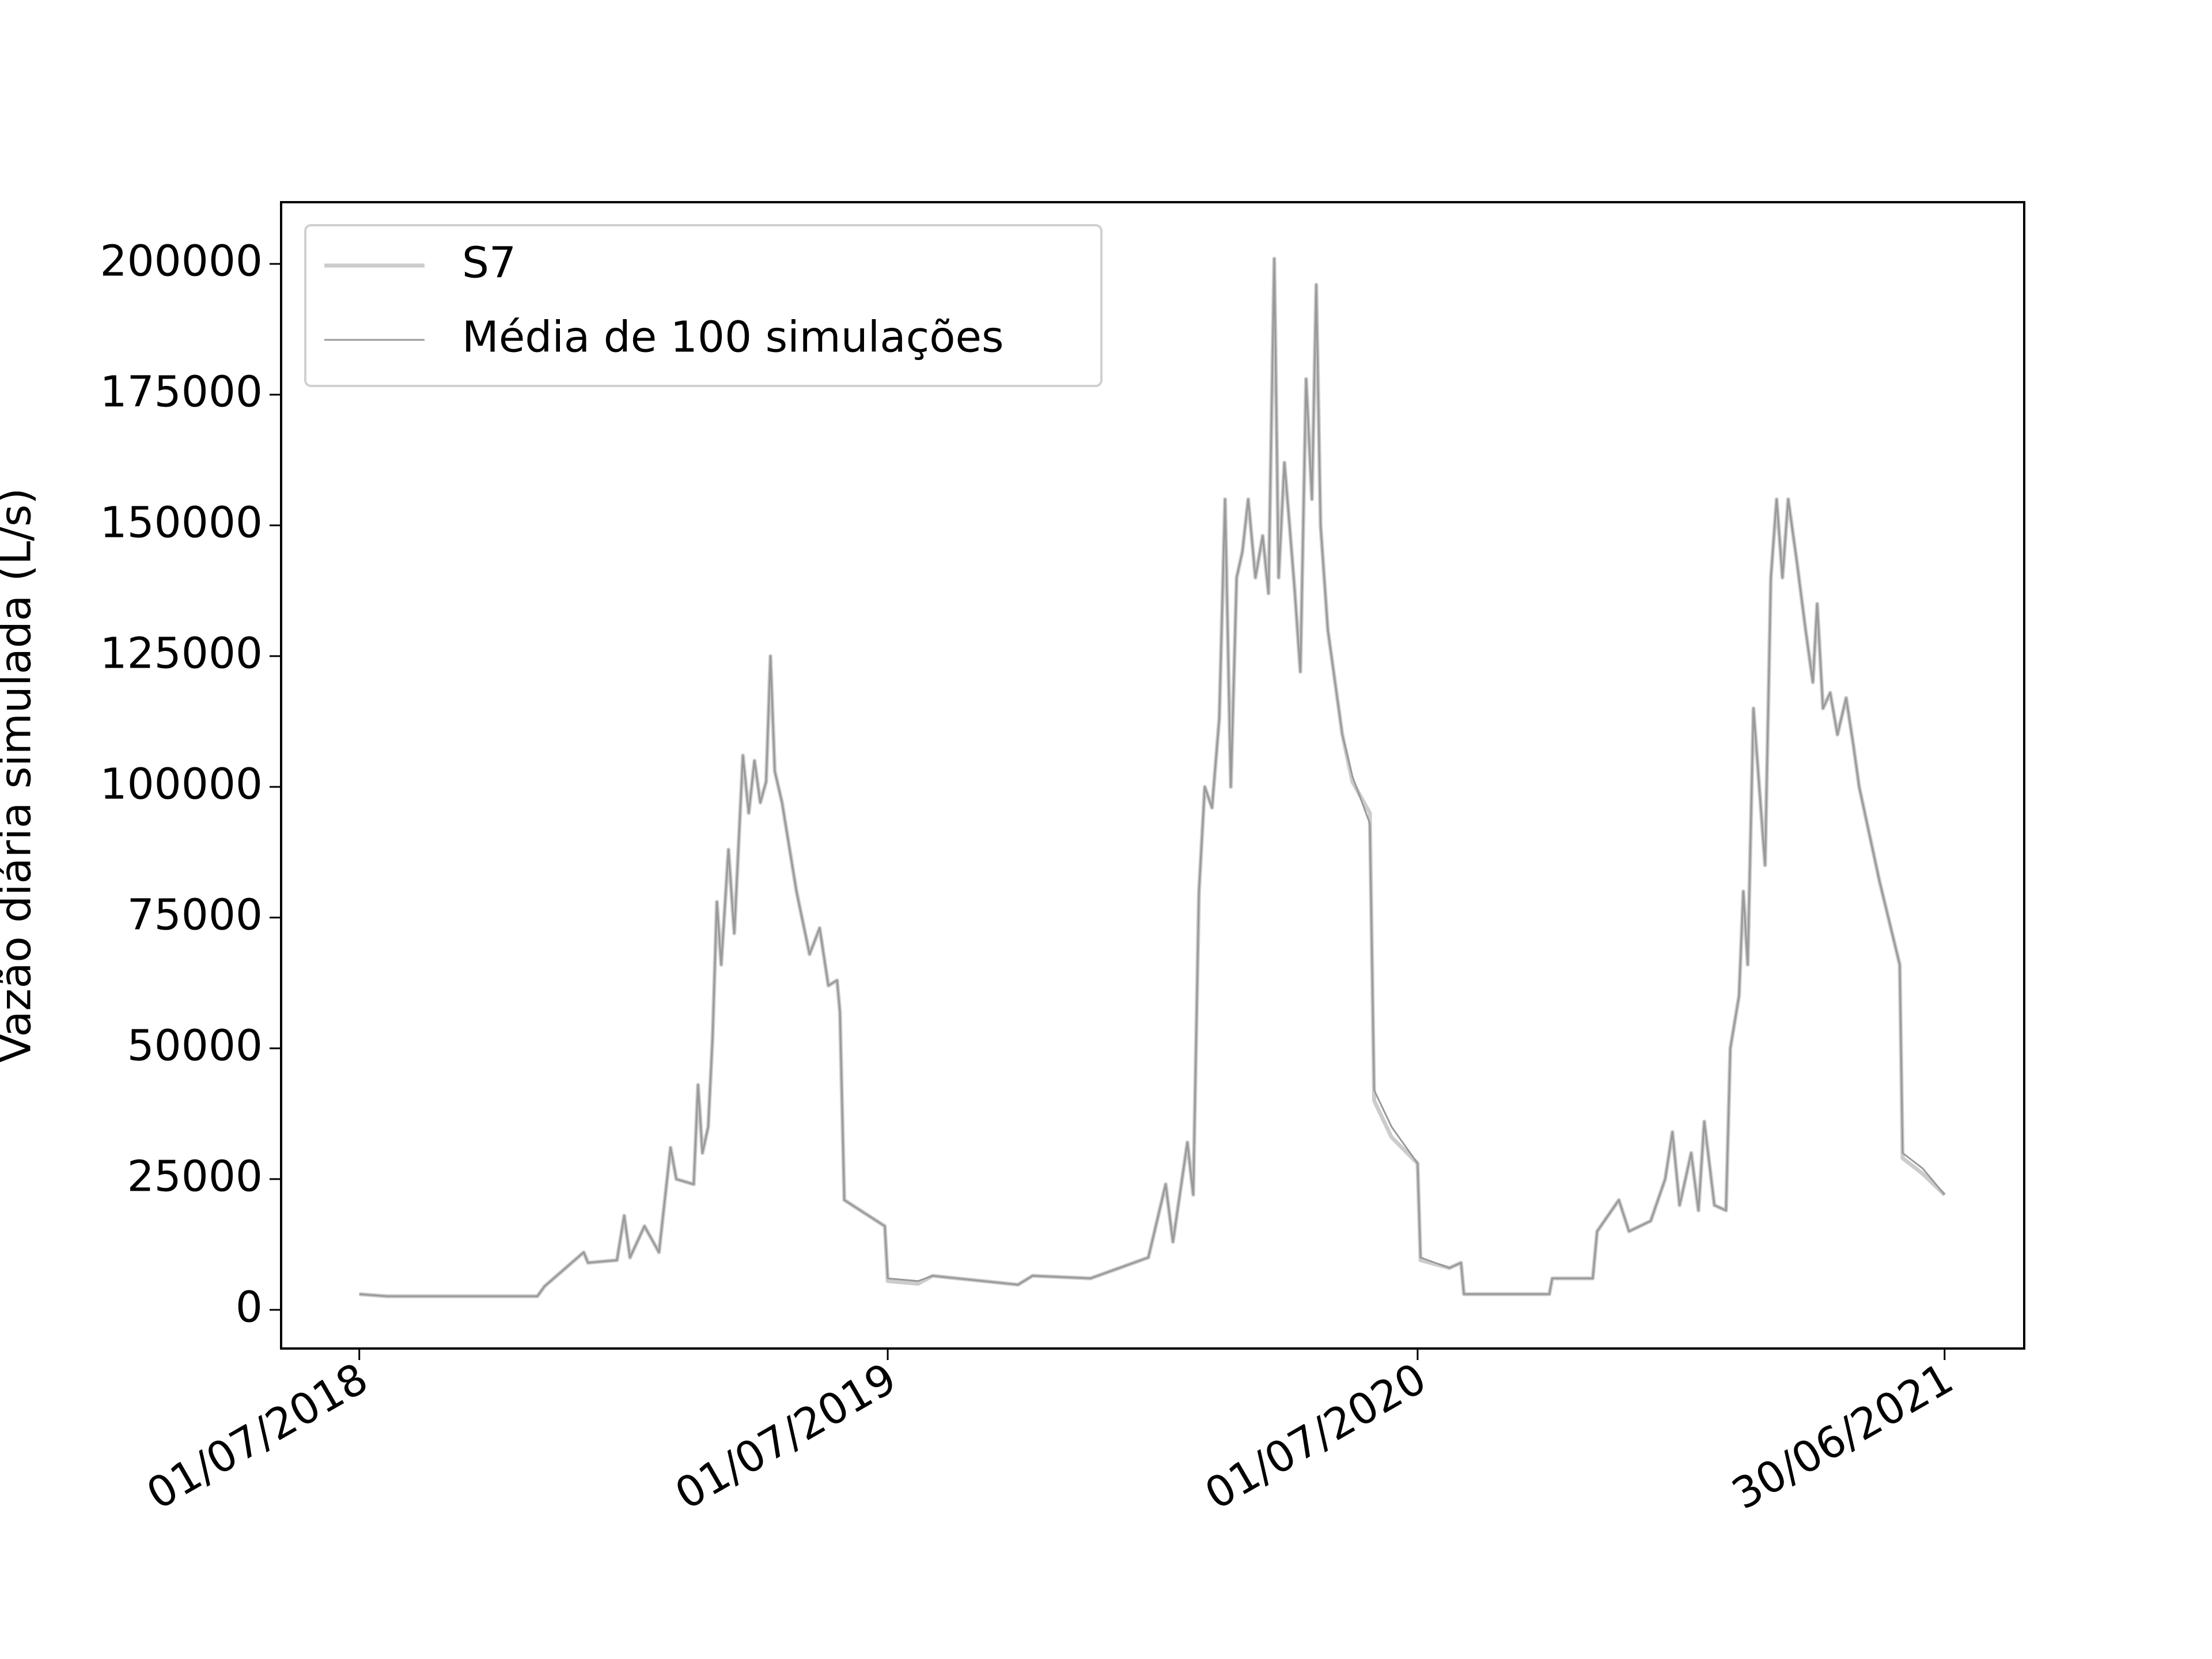 Image resolution: width=2212 pixels, height=1659 pixels. I want to click on x-tick-label: 30/06/2021, so click(1842, 1437).